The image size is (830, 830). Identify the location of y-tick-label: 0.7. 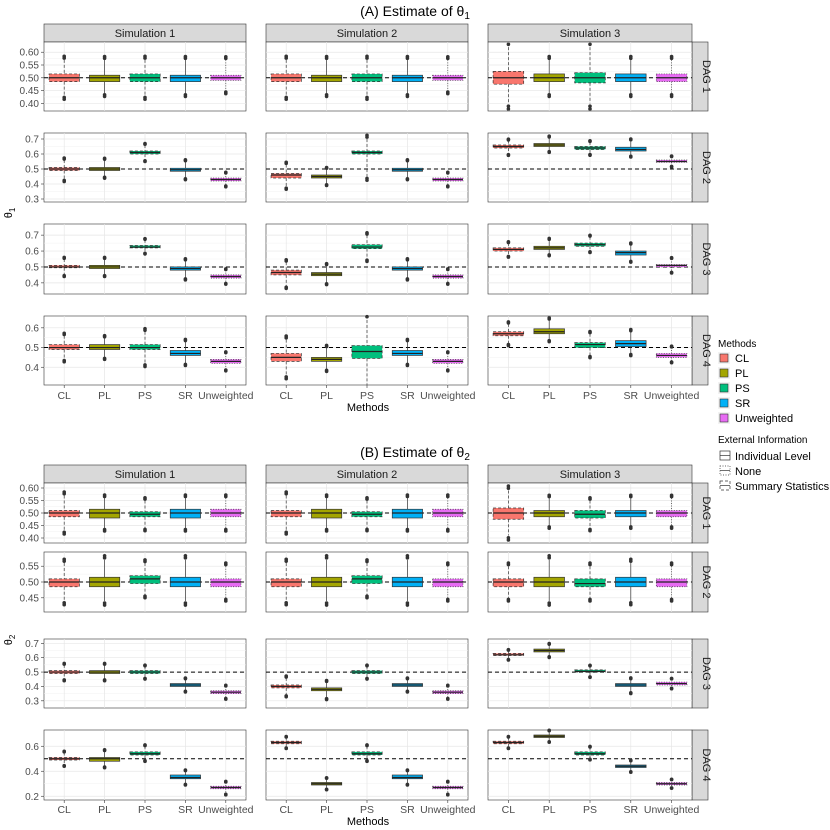
(32, 644).